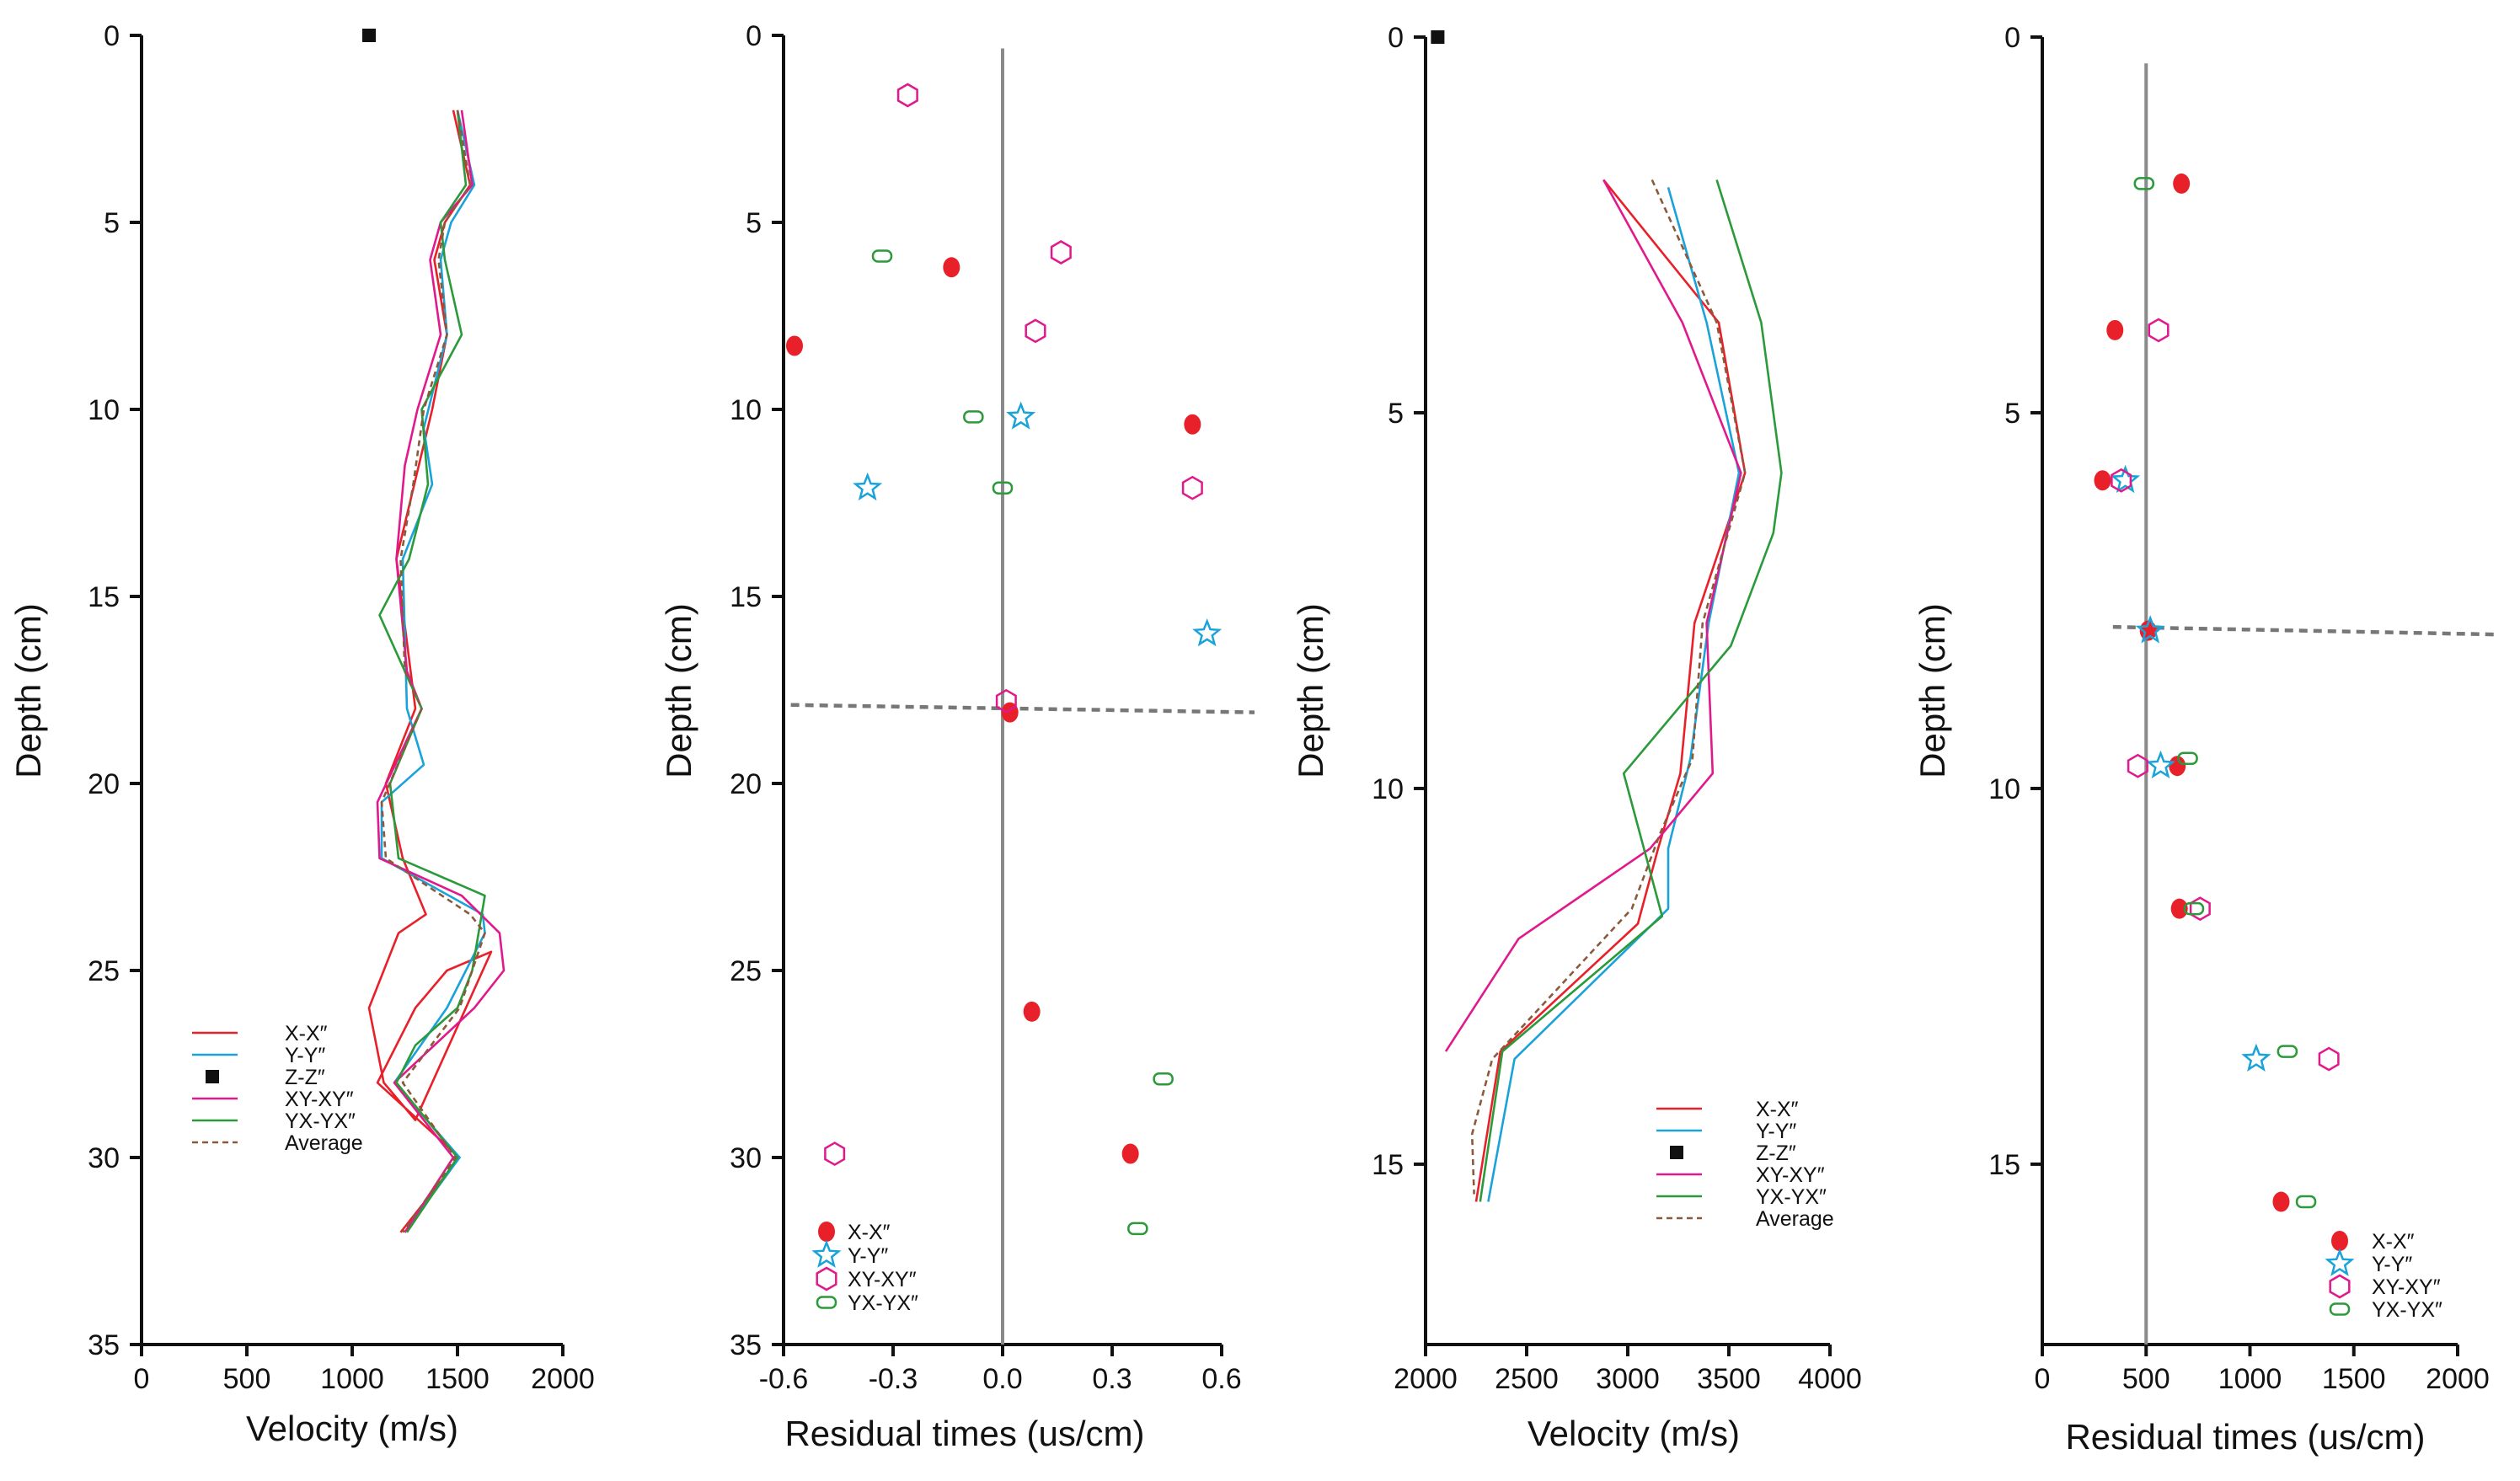 This screenshot has width=2520, height=1481. What do you see at coordinates (1112, 1379) in the screenshot?
I see `x-tick-label: 0.3` at bounding box center [1112, 1379].